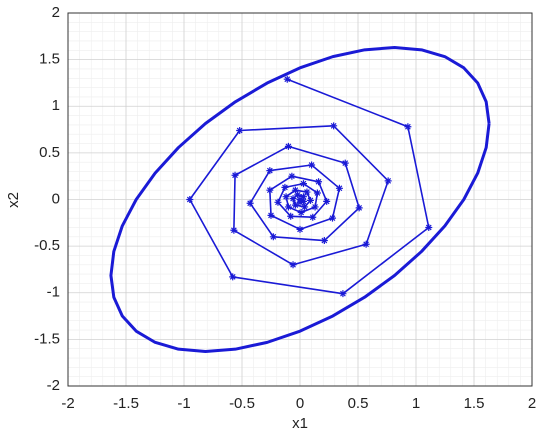  Describe the element at coordinates (56, 198) in the screenshot. I see `y-tick-label: 0` at that location.